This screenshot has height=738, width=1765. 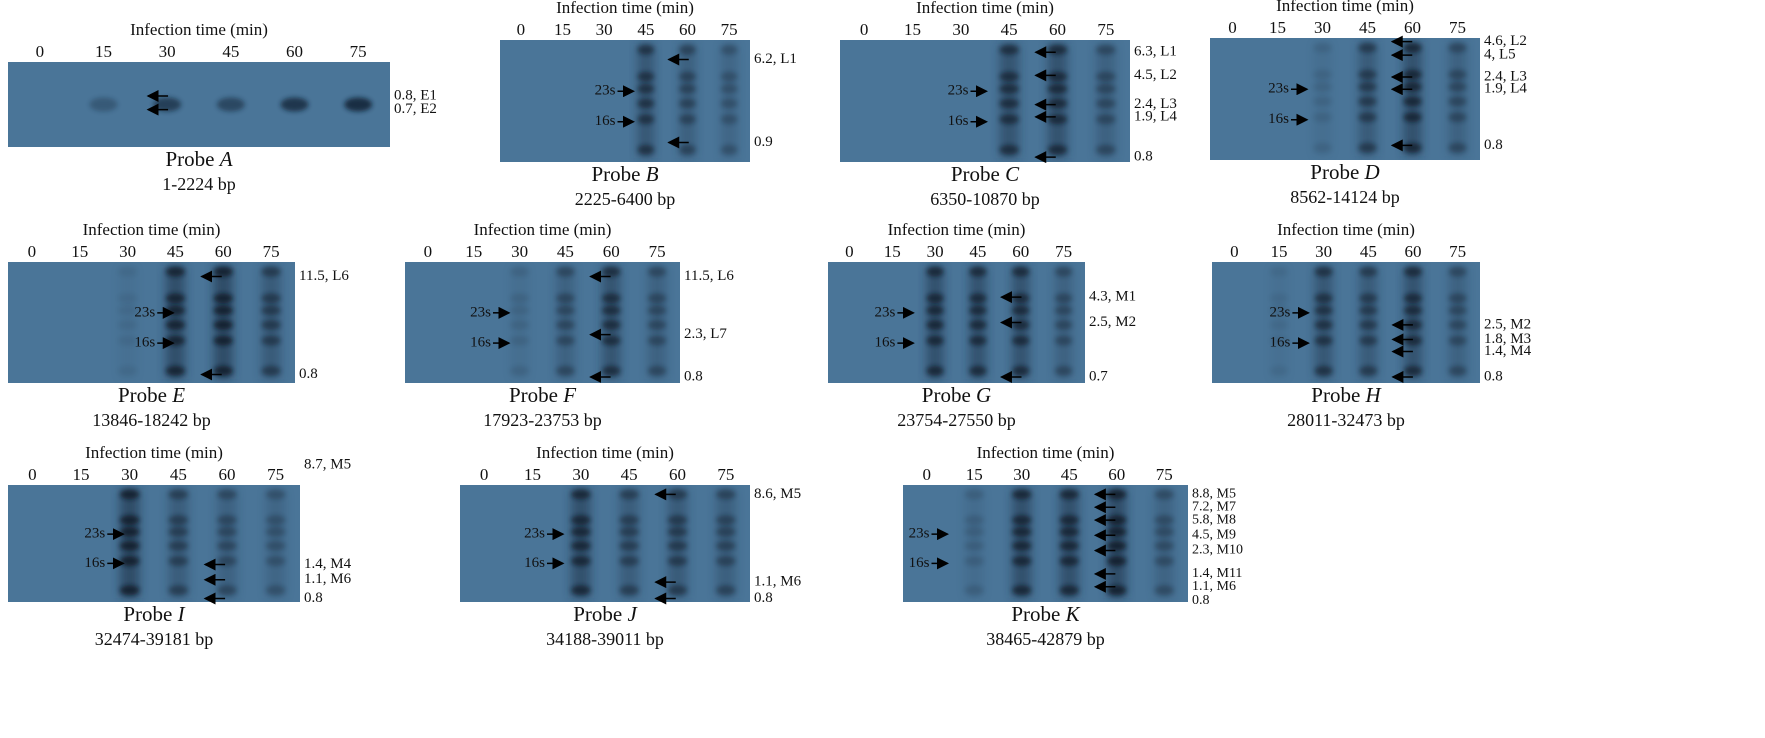 I want to click on size-label: 4.5, L2, so click(x=1155, y=75).